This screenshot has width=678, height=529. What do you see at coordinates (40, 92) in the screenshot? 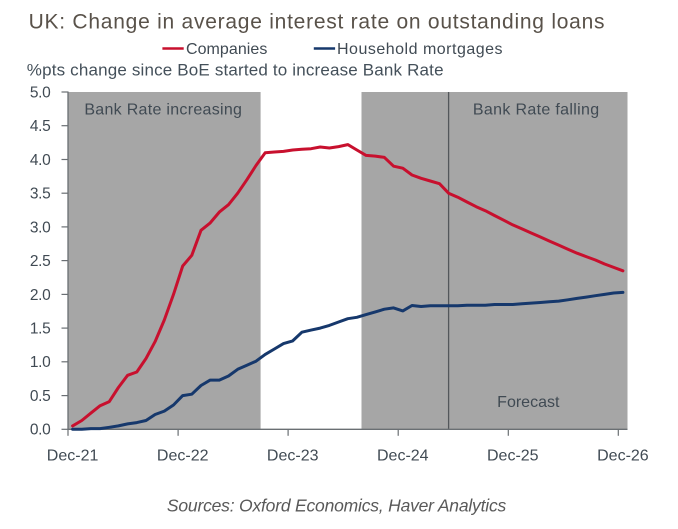
I see `svg-text: 5.0` at bounding box center [40, 92].